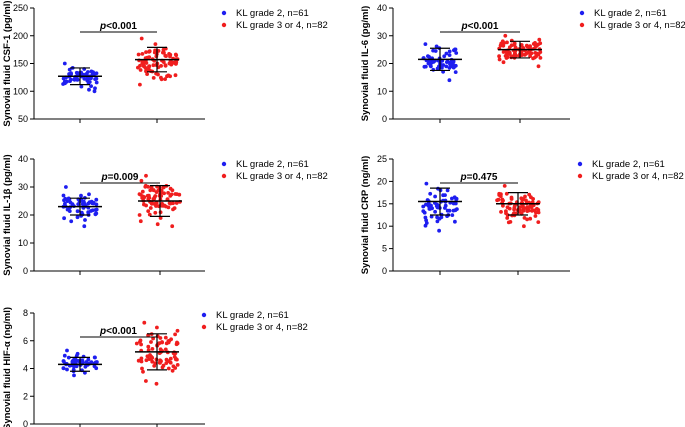 This screenshot has height=427, width=685. Describe the element at coordinates (365, 215) in the screenshot. I see `y-axis-title: Synovial fluid CRP (ng/ml)` at that location.